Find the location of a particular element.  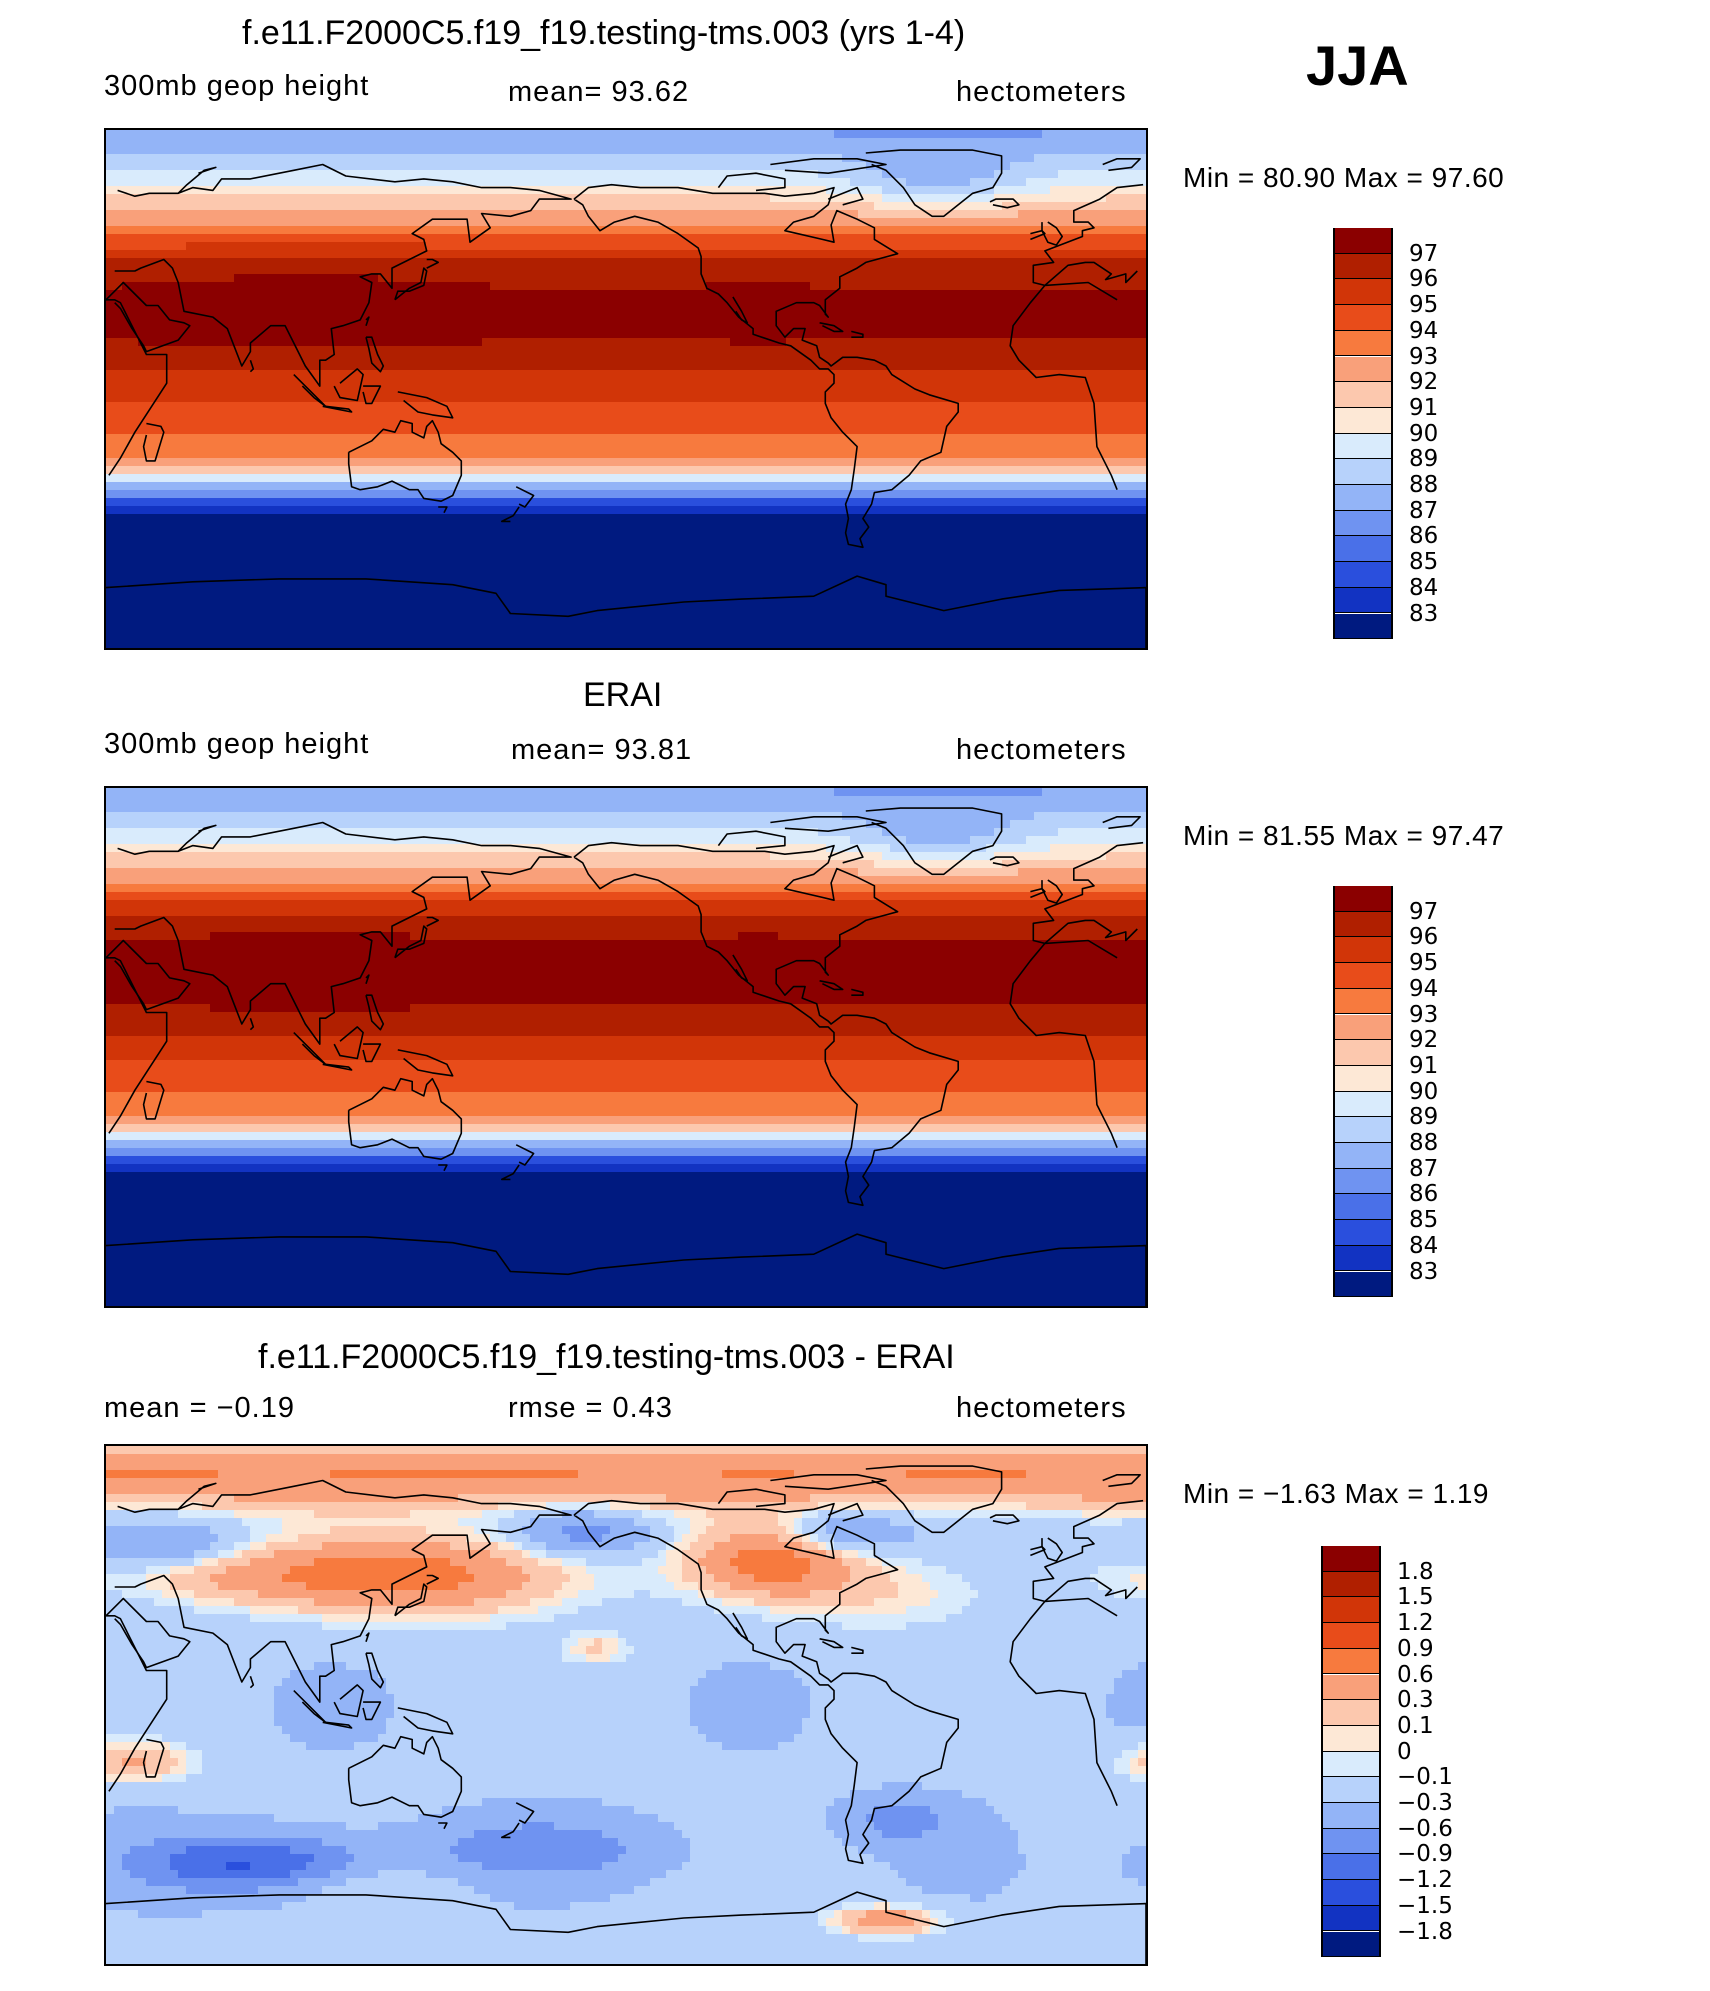

colorbar-level-label: 0.1 is located at coordinates (1415, 1725).